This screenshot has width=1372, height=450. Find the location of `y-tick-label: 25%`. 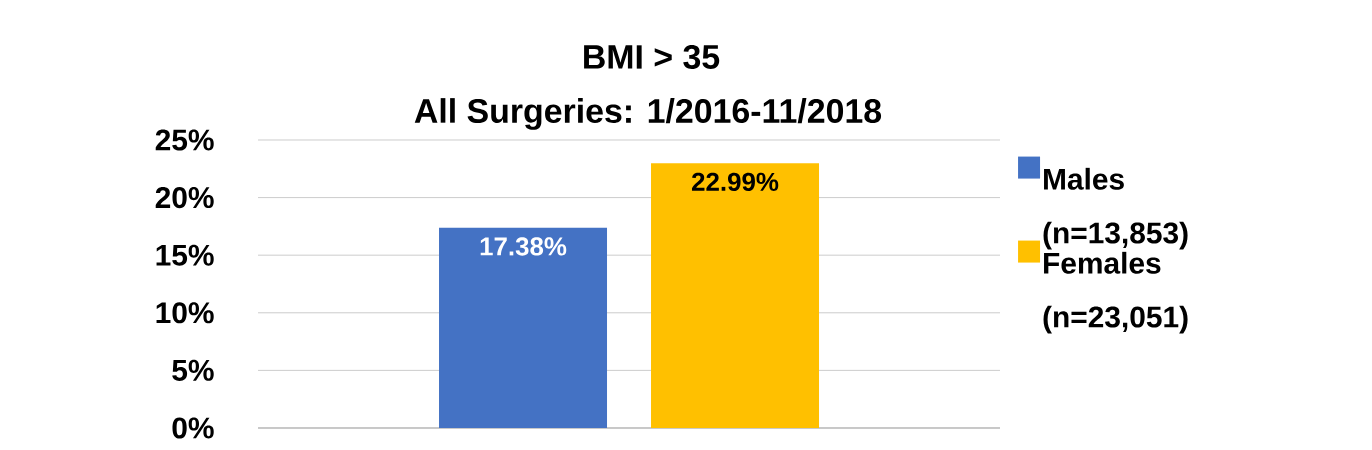

y-tick-label: 25% is located at coordinates (184, 140).